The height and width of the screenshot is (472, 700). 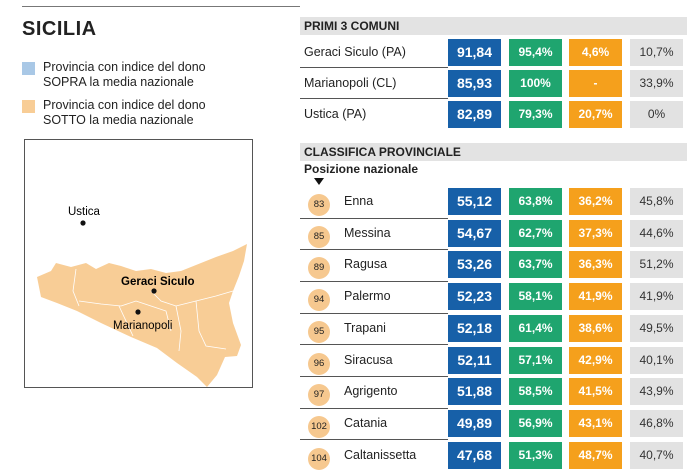 I want to click on provinces-header: CLASSIFICA PROVINCIALE, so click(x=493, y=152).